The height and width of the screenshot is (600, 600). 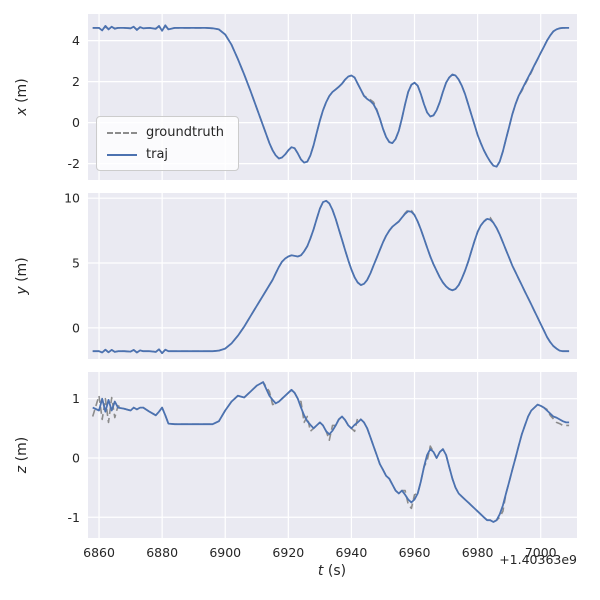 I want to click on y-tick-label: 5, so click(x=76, y=263).